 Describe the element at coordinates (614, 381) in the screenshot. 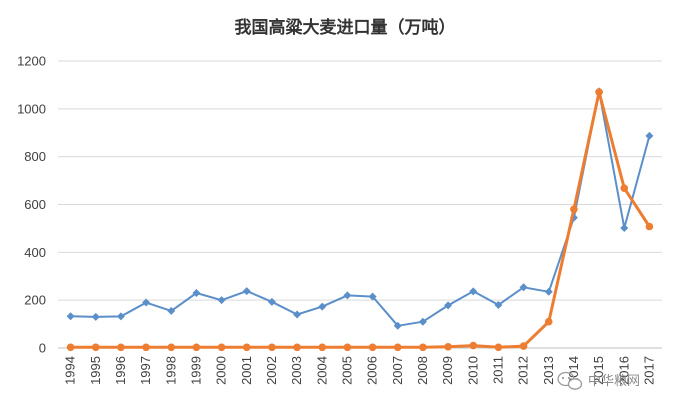

I see `watermark-text: 中华粮网` at that location.